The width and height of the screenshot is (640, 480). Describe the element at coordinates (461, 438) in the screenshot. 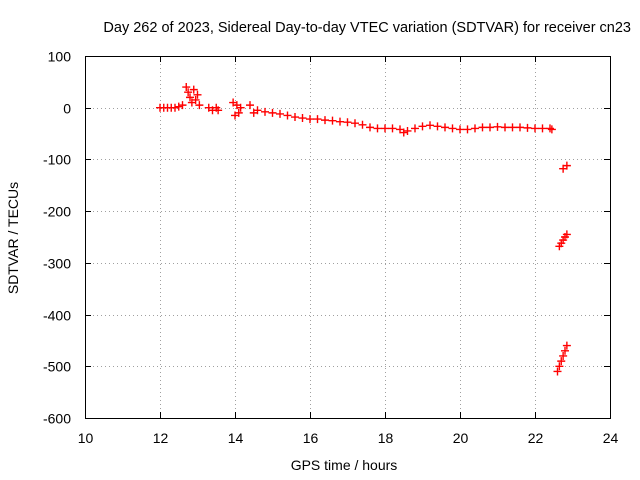

I see `x-tick-label: 20` at that location.